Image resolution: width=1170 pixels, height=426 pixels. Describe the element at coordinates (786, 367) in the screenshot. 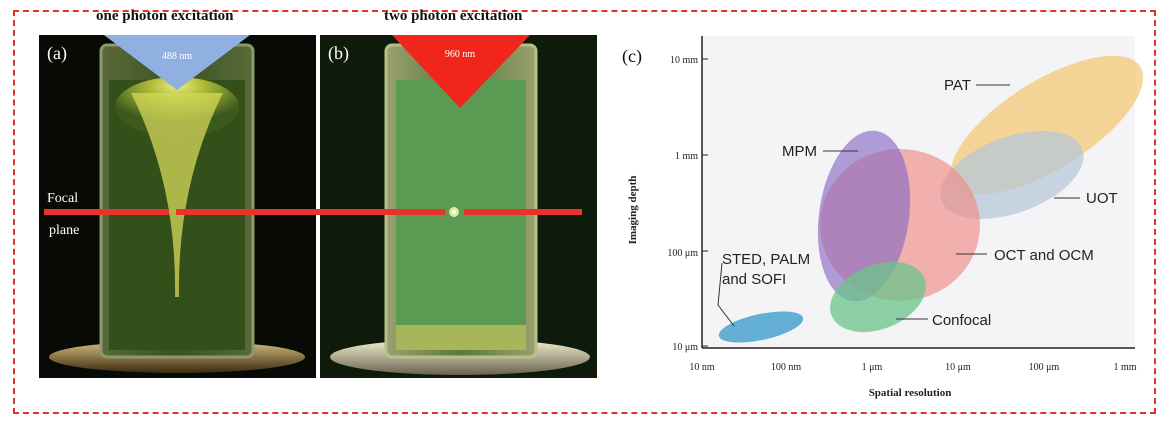

I see `x-tick-label: 100 nm` at that location.